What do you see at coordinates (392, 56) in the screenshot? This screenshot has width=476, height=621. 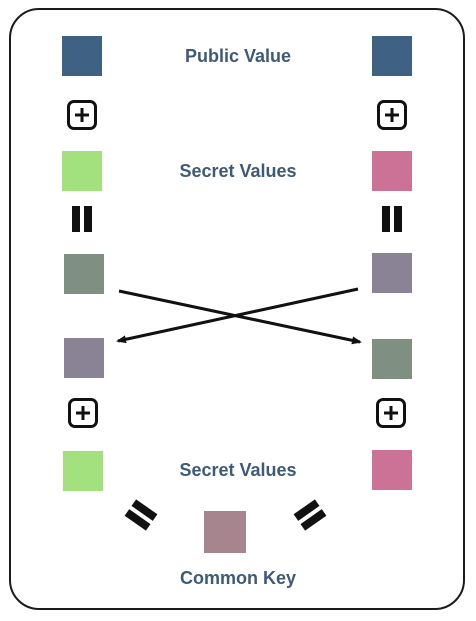 I see `public-value-right-square` at bounding box center [392, 56].